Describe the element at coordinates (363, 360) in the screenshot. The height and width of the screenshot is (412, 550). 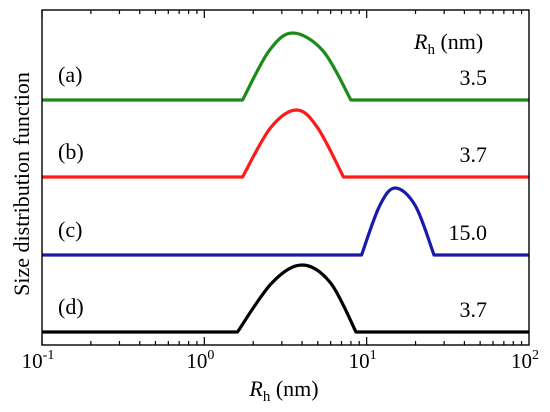
I see `x-tick-label: 10¹` at that location.